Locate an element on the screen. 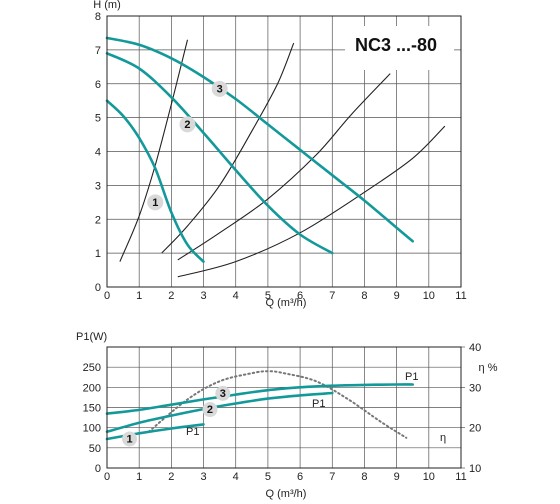 This screenshot has height=504, width=560. power-speed-badges: 1 23 is located at coordinates (176, 416).